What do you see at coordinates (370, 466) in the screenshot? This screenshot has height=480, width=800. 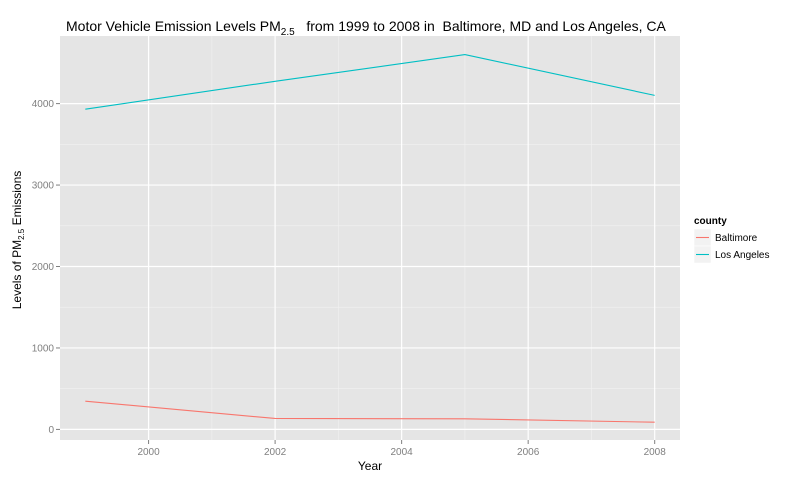 I see `x-axis-title: Year` at bounding box center [370, 466].